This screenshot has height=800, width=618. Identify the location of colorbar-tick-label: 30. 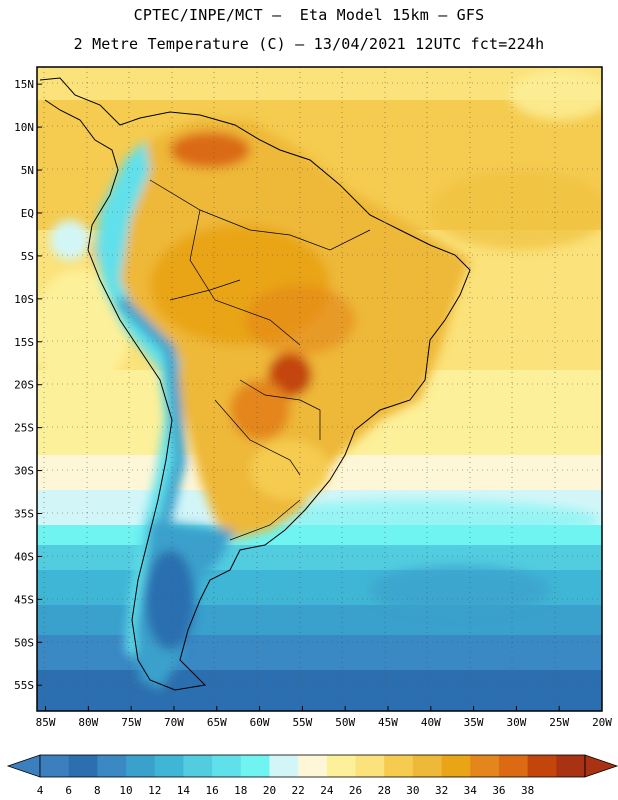
(412, 790).